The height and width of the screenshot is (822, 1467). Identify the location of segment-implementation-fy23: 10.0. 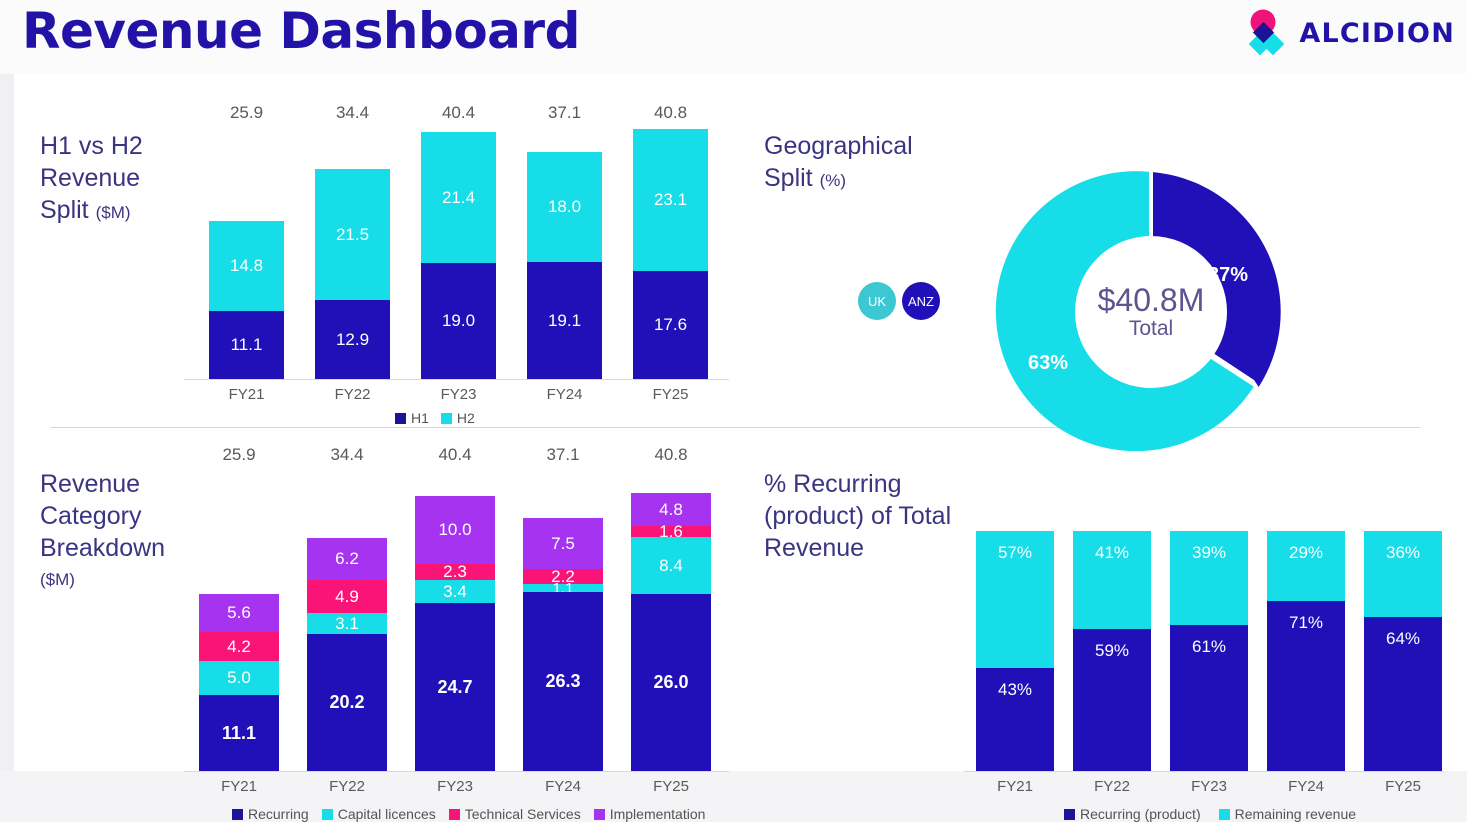
(455, 530).